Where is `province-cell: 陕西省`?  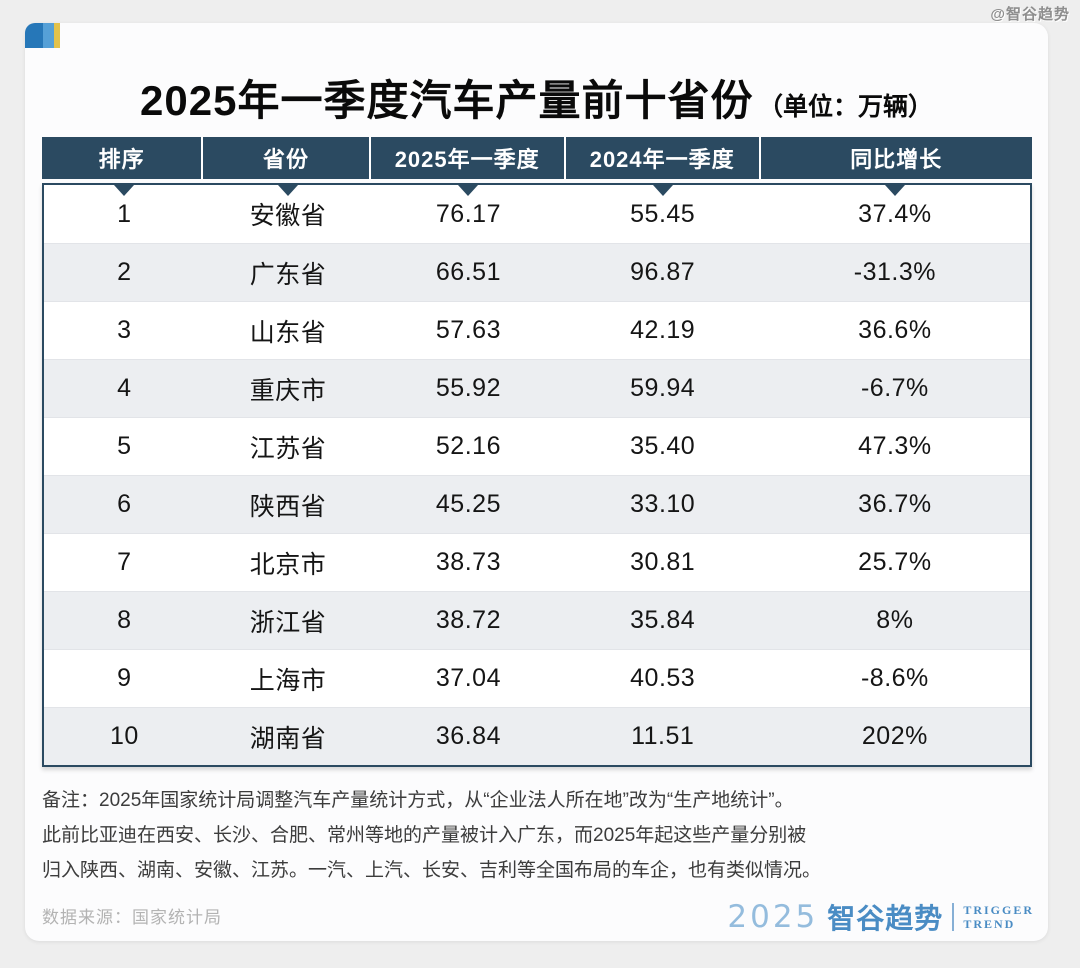 province-cell: 陕西省 is located at coordinates (288, 506).